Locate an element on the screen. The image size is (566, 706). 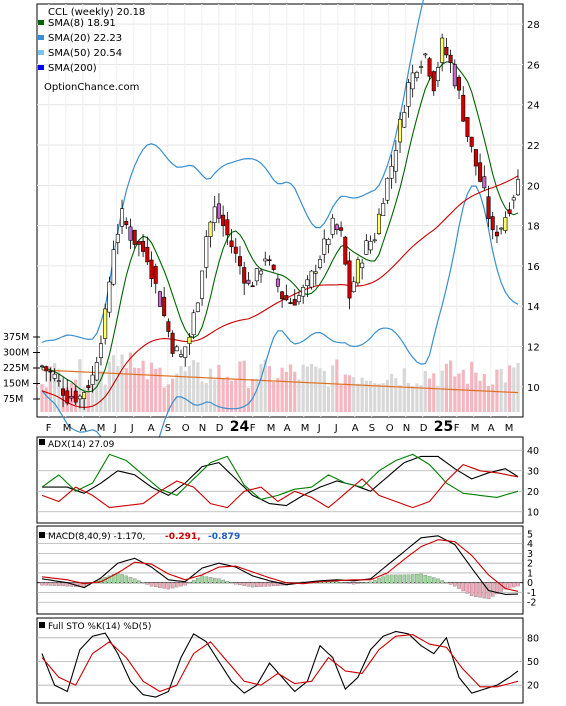
legend-label: SMA(20) 22.23 is located at coordinates (85, 38).